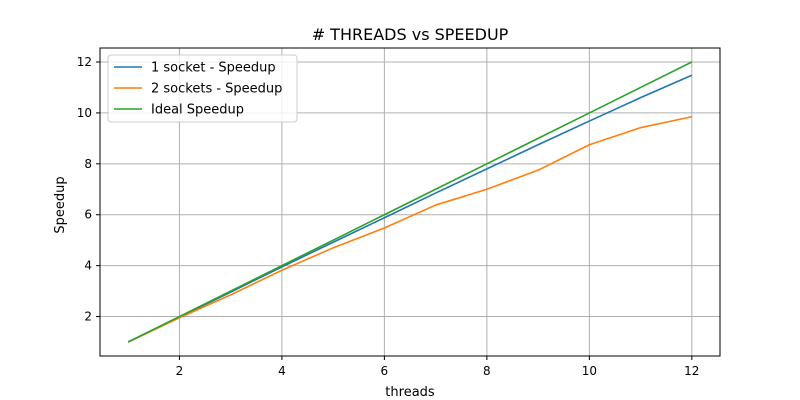 The height and width of the screenshot is (400, 800). What do you see at coordinates (84, 62) in the screenshot?
I see `y-tick-label: 12` at bounding box center [84, 62].